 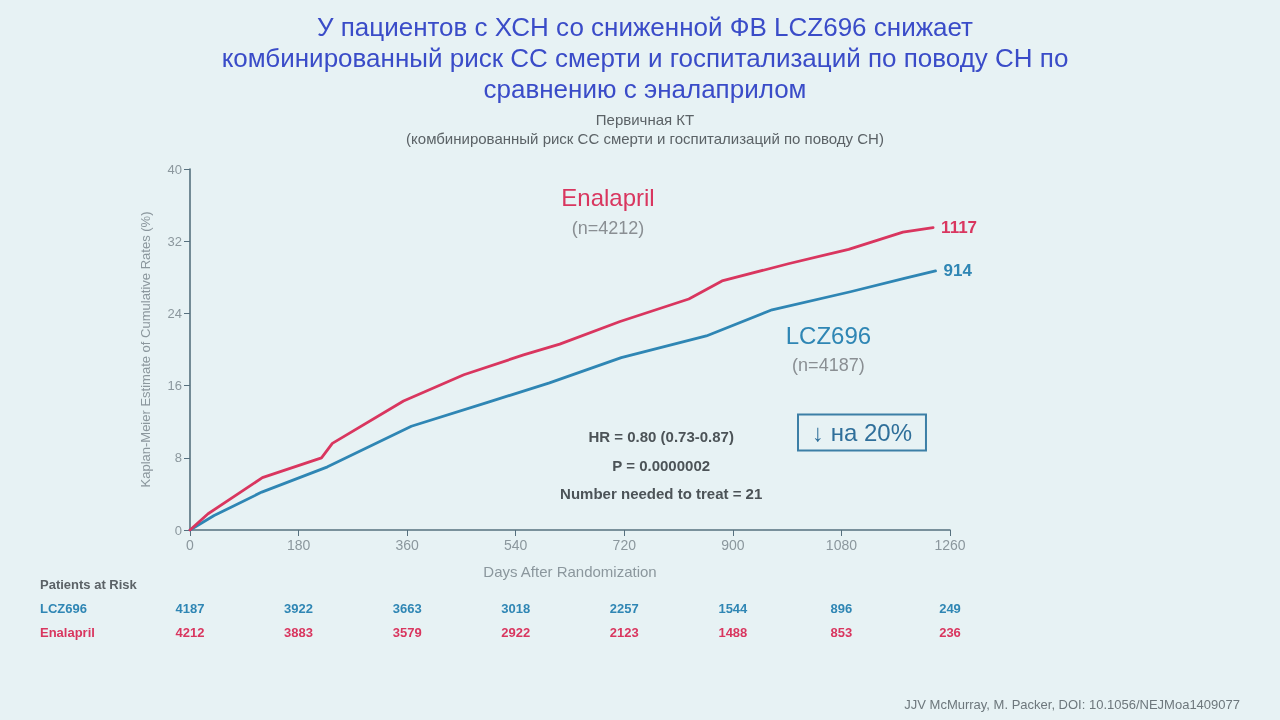 What do you see at coordinates (63, 608) in the screenshot?
I see `text: LCZ696` at bounding box center [63, 608].